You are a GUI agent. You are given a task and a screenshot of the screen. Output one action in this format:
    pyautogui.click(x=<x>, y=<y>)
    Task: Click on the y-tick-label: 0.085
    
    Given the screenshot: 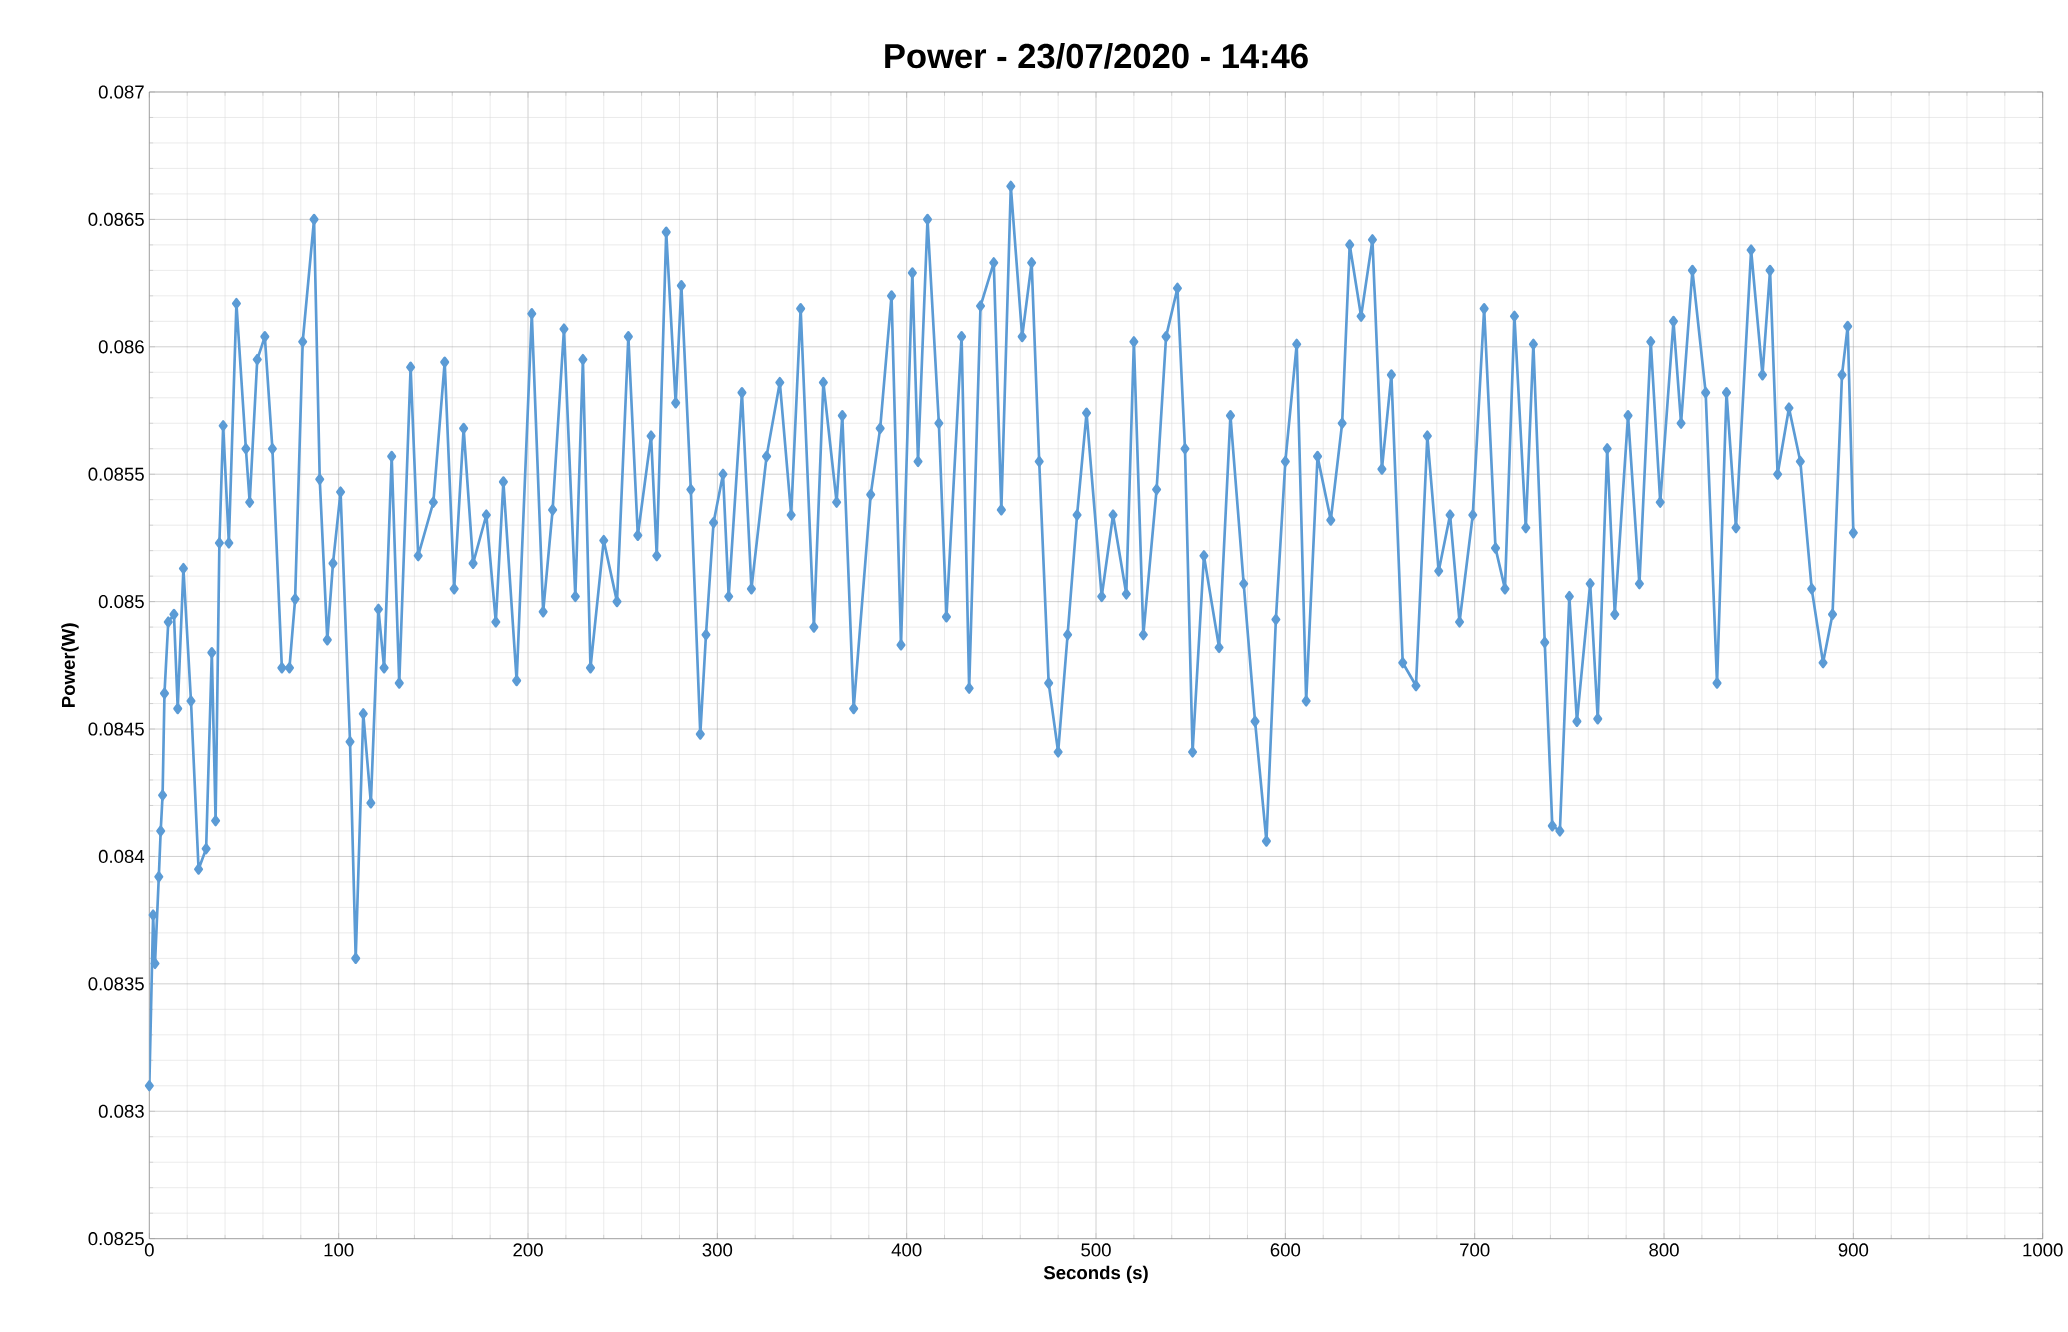 What is the action you would take?
    pyautogui.click(x=121, y=602)
    